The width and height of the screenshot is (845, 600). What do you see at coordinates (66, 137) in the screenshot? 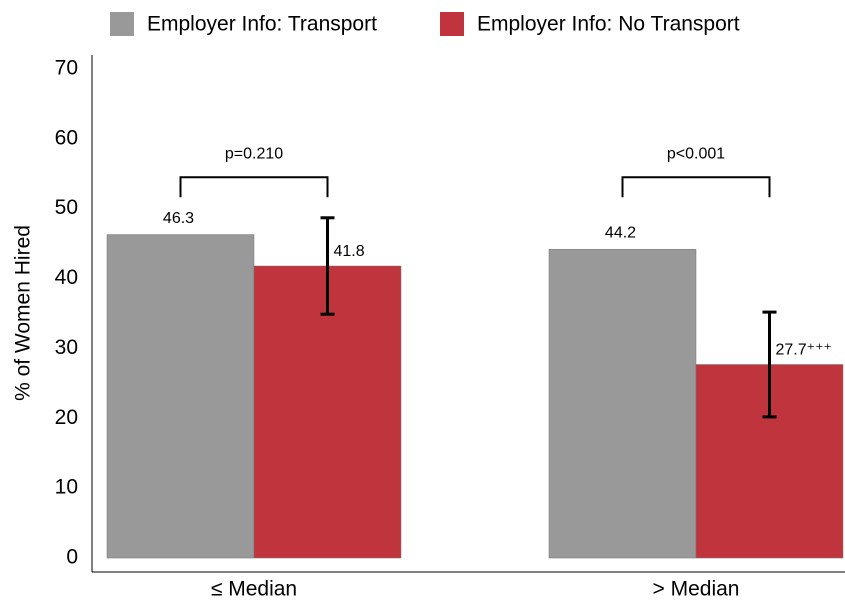
I see `y-tick-label: 60` at bounding box center [66, 137].